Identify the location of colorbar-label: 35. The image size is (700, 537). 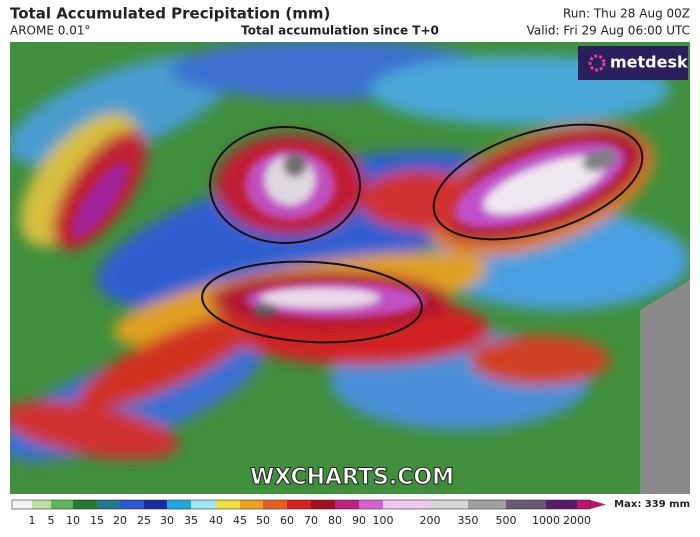
(191, 520).